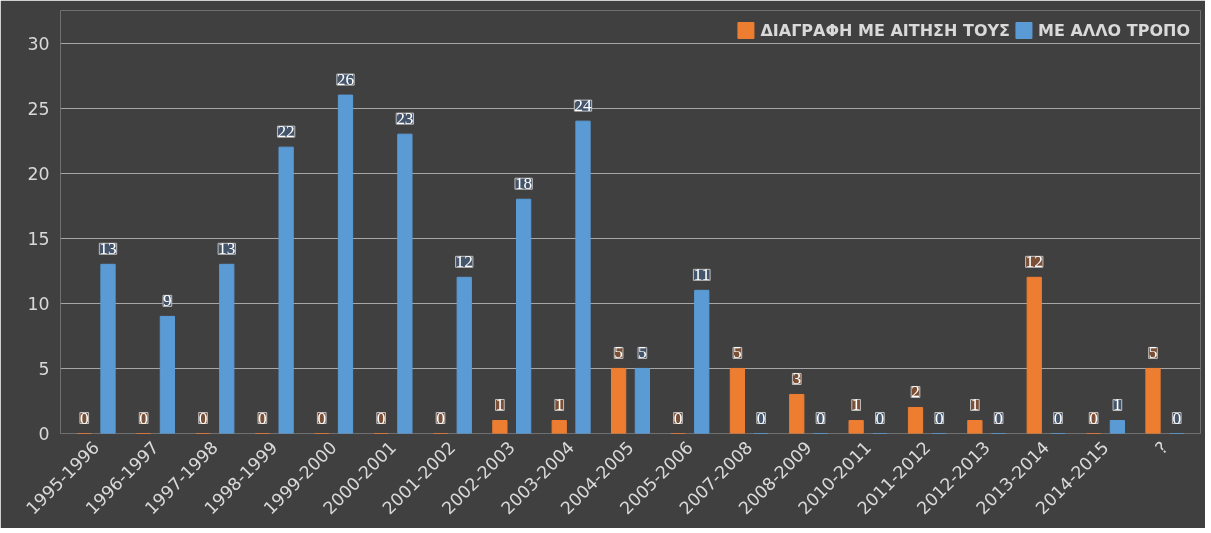  What do you see at coordinates (1114, 30) in the screenshot?
I see `legend-label: ΜΕ ΑΛΛΟ ΤΡΟΠΟ` at bounding box center [1114, 30].